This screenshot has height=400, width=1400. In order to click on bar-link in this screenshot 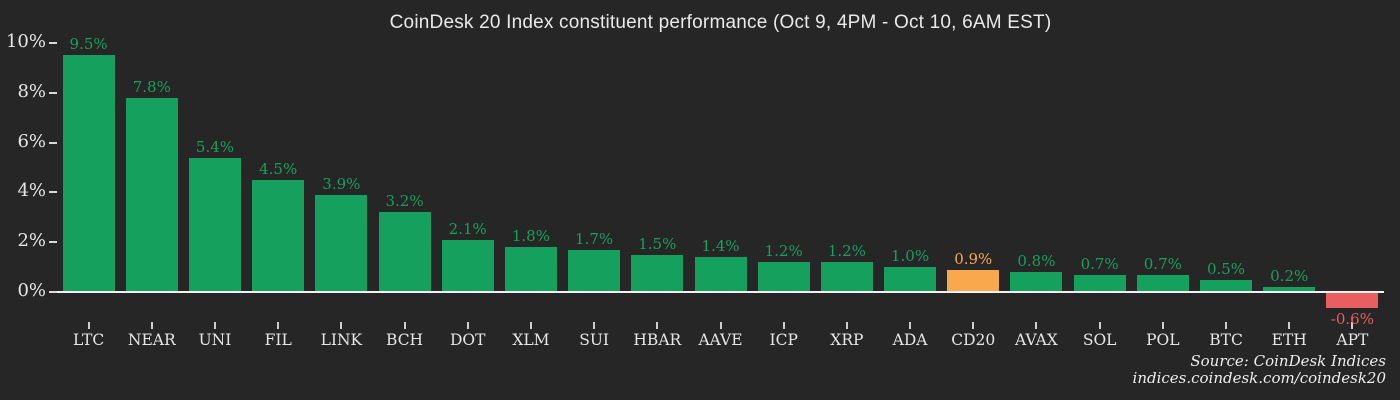, I will do `click(341, 243)`.